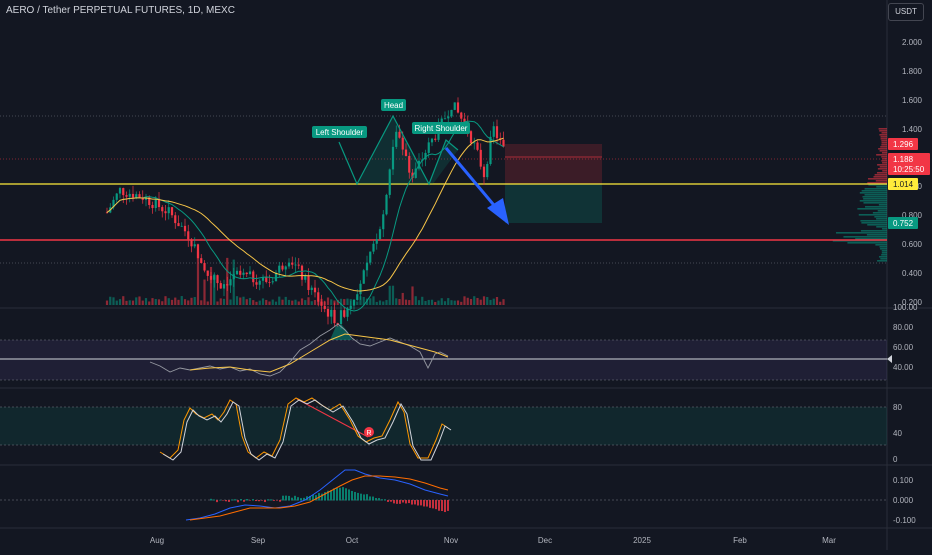 The image size is (932, 555). I want to click on rsi-overbought-fill, so click(341, 332).